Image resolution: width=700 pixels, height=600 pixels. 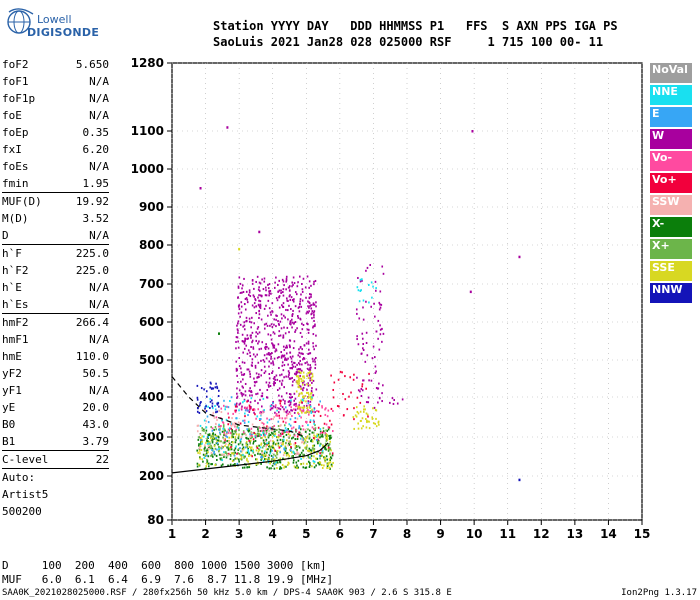 What do you see at coordinates (9, 441) in the screenshot?
I see `param-name: B1` at bounding box center [9, 441].